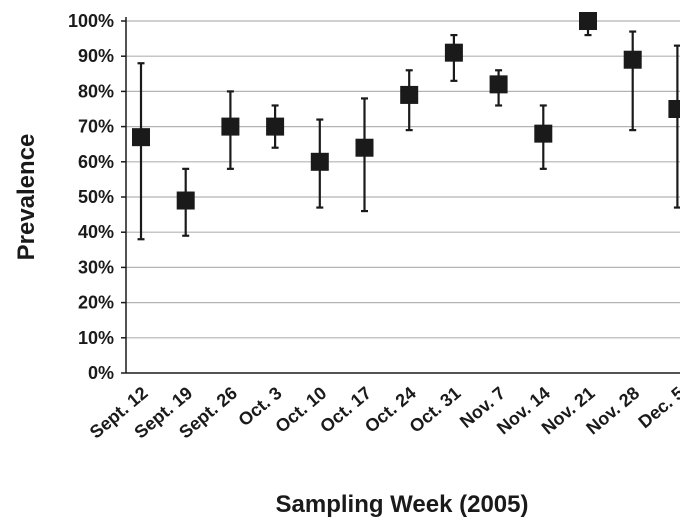 The height and width of the screenshot is (528, 680). I want to click on y-tick-label: 100%, so click(91, 21).